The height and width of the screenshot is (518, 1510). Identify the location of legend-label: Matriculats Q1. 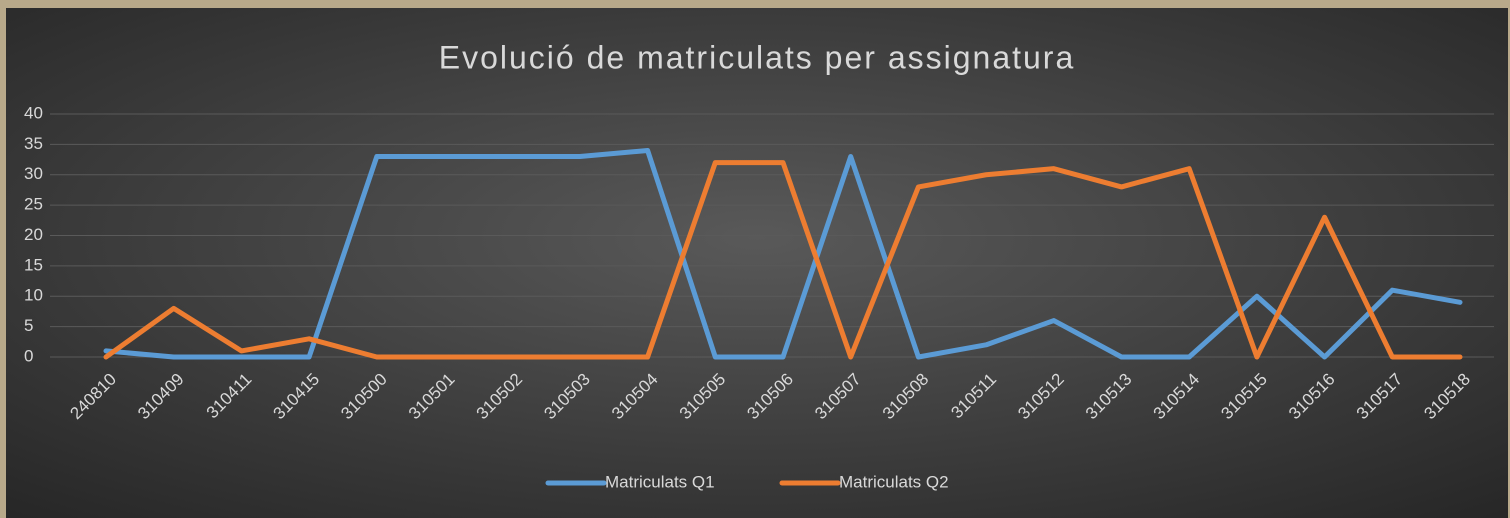
(660, 481).